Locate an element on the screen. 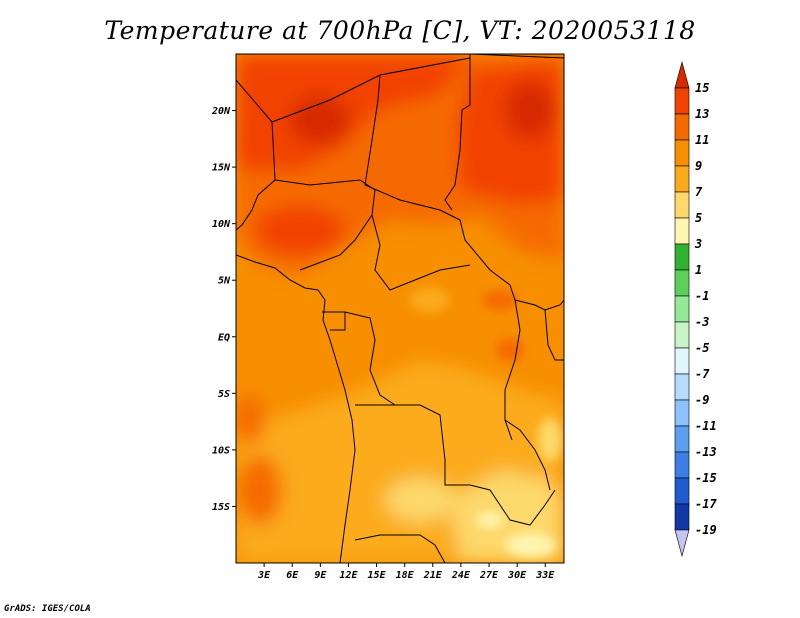  colorbar-label: 5 is located at coordinates (698, 218).